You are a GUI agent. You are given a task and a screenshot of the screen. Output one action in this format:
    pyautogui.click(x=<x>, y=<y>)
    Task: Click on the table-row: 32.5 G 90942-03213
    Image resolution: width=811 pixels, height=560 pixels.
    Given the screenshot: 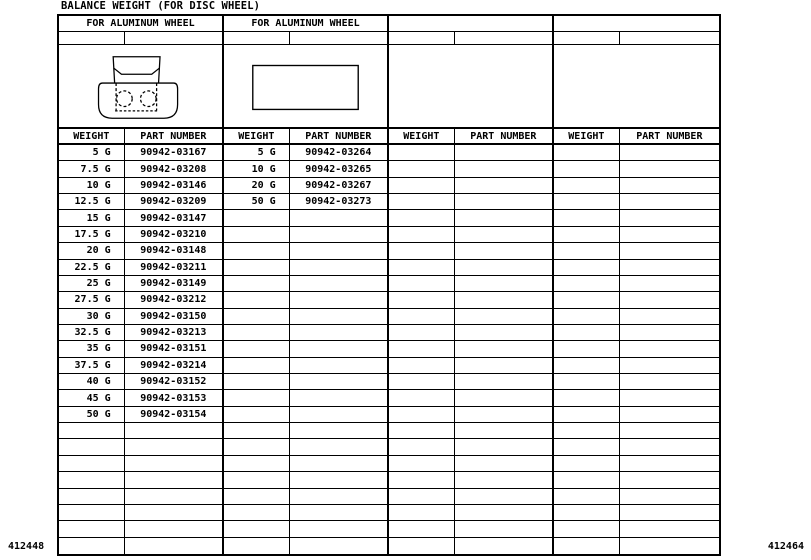 What is the action you would take?
    pyautogui.click(x=389, y=333)
    